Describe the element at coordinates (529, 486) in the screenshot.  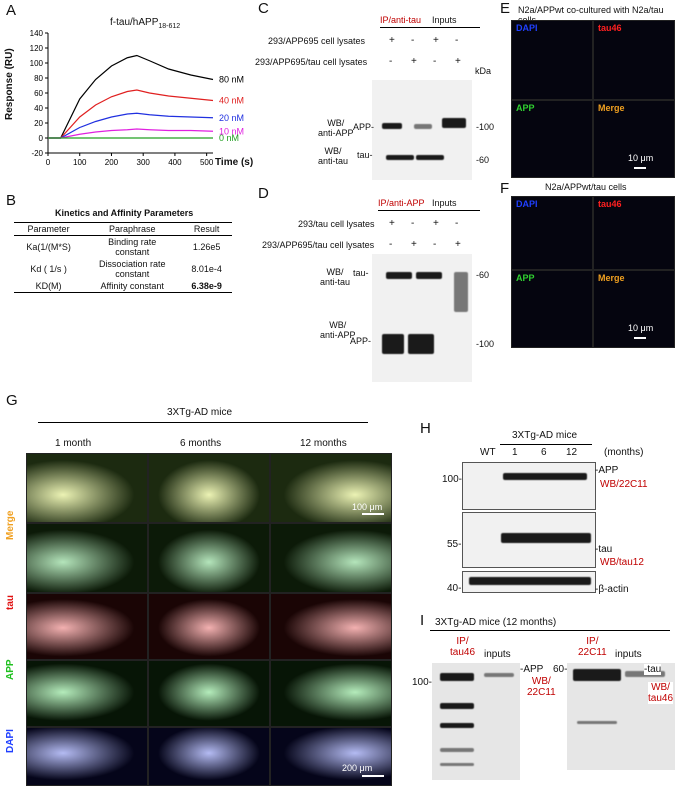
I see `western-blot-app` at that location.